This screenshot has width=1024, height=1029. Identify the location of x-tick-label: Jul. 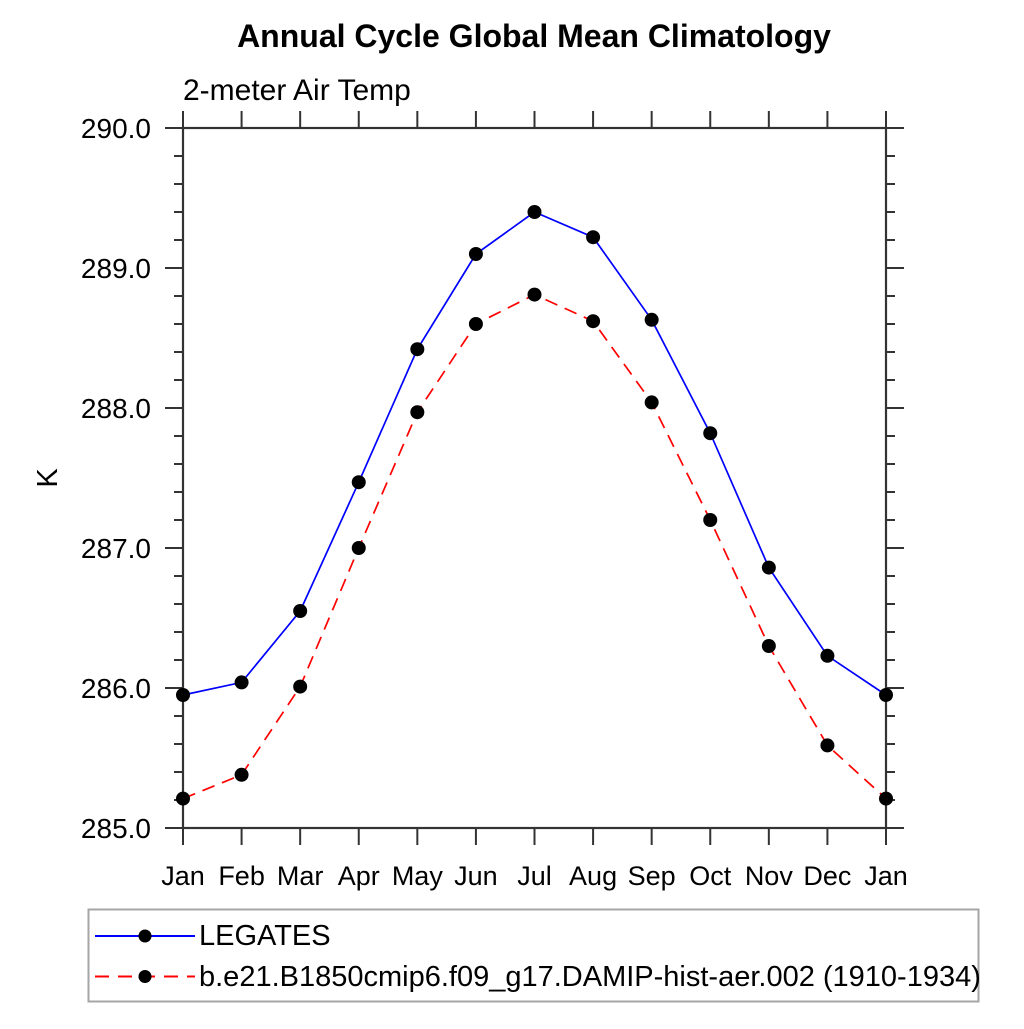
(534, 876).